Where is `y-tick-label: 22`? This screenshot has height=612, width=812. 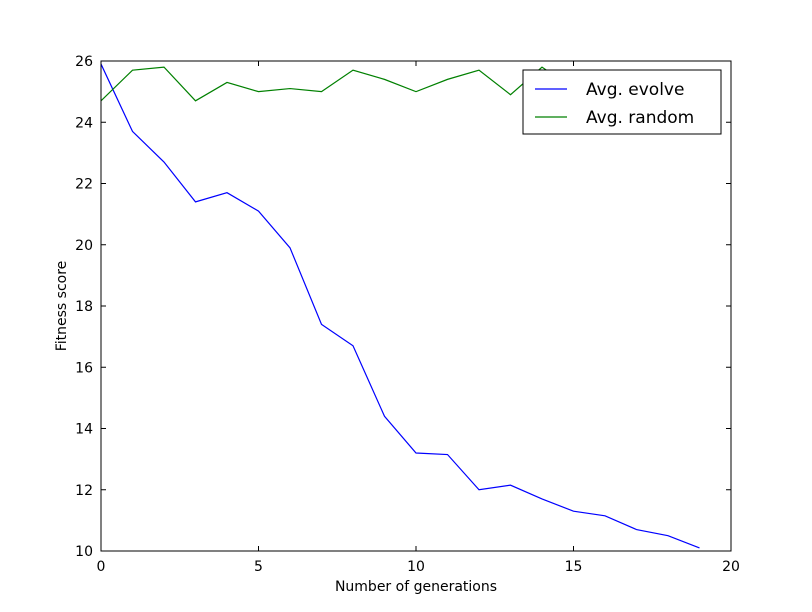
y-tick-label: 22 is located at coordinates (84, 185).